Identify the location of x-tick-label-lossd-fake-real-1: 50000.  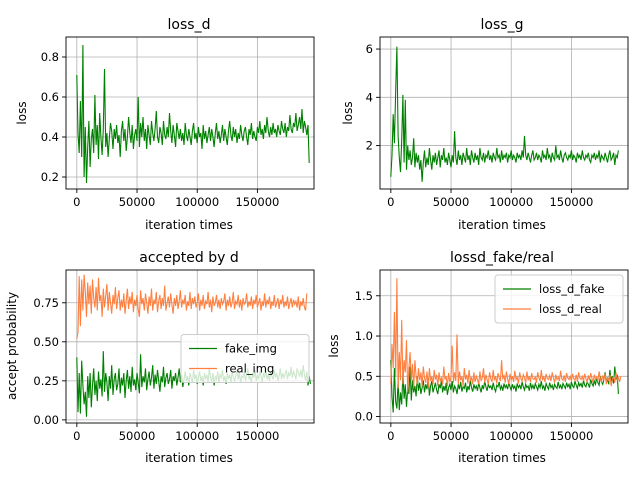
(451, 436).